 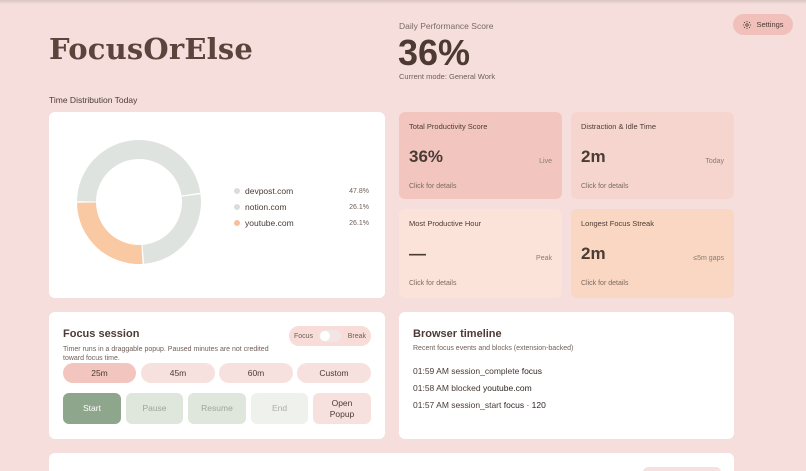 I want to click on stat-tag: Live, so click(x=545, y=161).